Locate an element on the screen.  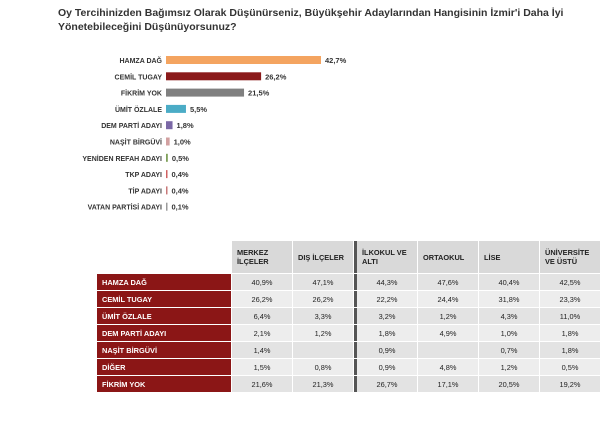
table-cell: 4,9% is located at coordinates (448, 333).